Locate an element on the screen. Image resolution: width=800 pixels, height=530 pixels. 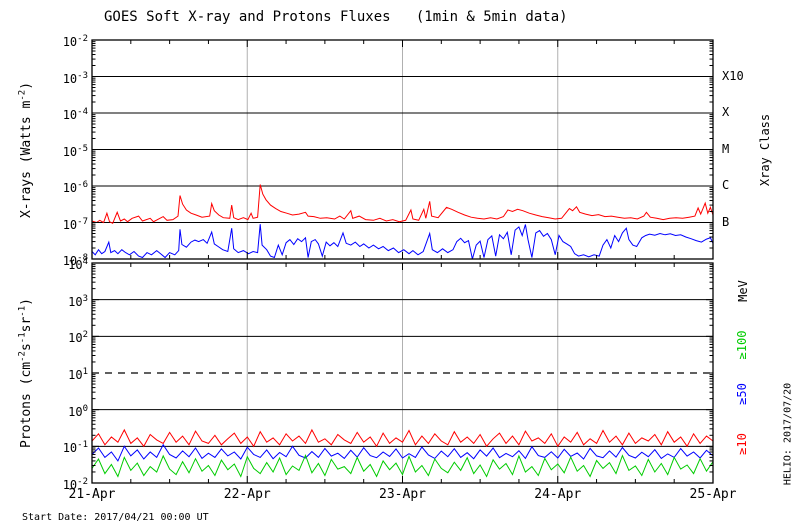
proton-energy-label: ≥100 is located at coordinates (742, 345).